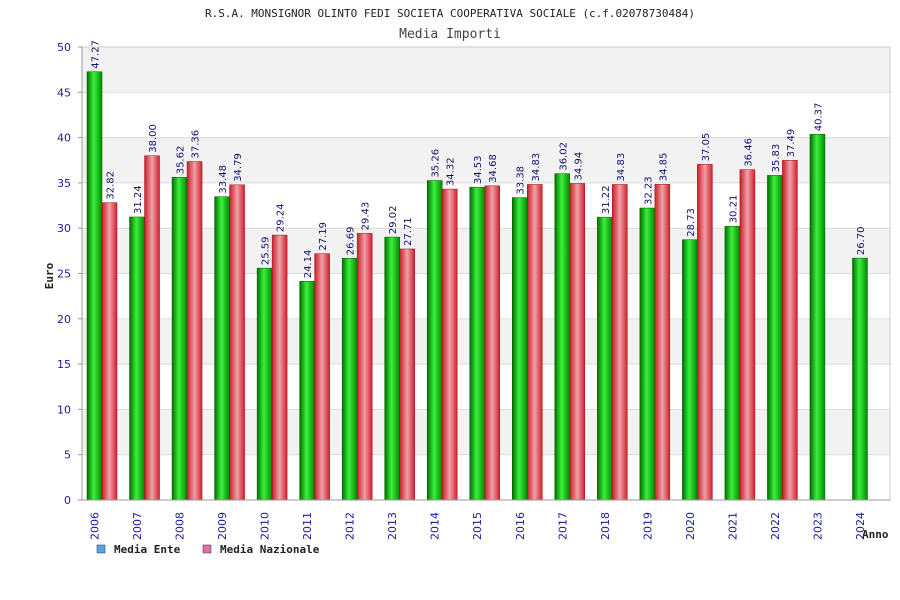 This screenshot has height=600, width=900. Describe the element at coordinates (620, 342) in the screenshot. I see `bar-media-nazionale-2018` at that location.